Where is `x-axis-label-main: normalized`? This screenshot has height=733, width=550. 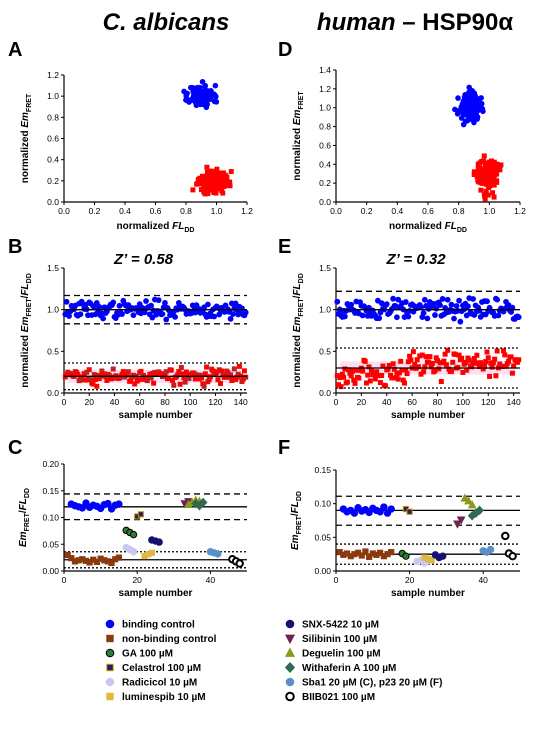
x-axis-label-main: normalized is located at coordinates (145, 226).